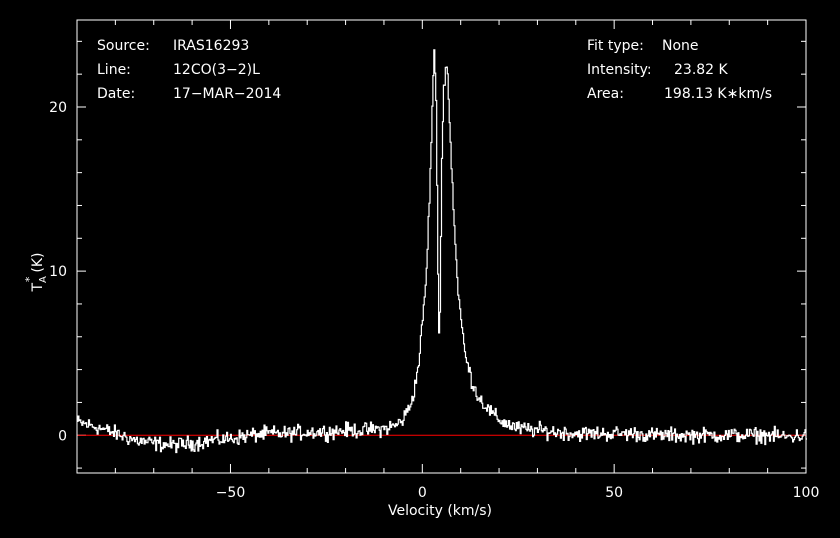  I want to click on y-tick-label: 20, so click(58, 108).